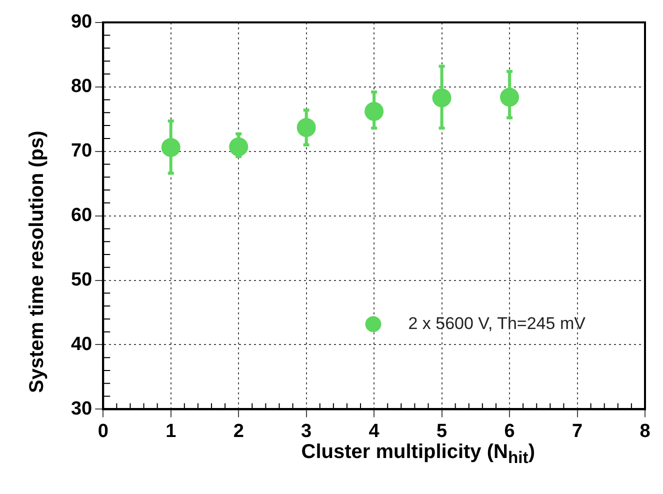  Describe the element at coordinates (442, 431) in the screenshot. I see `x-tick-label: 5` at that location.